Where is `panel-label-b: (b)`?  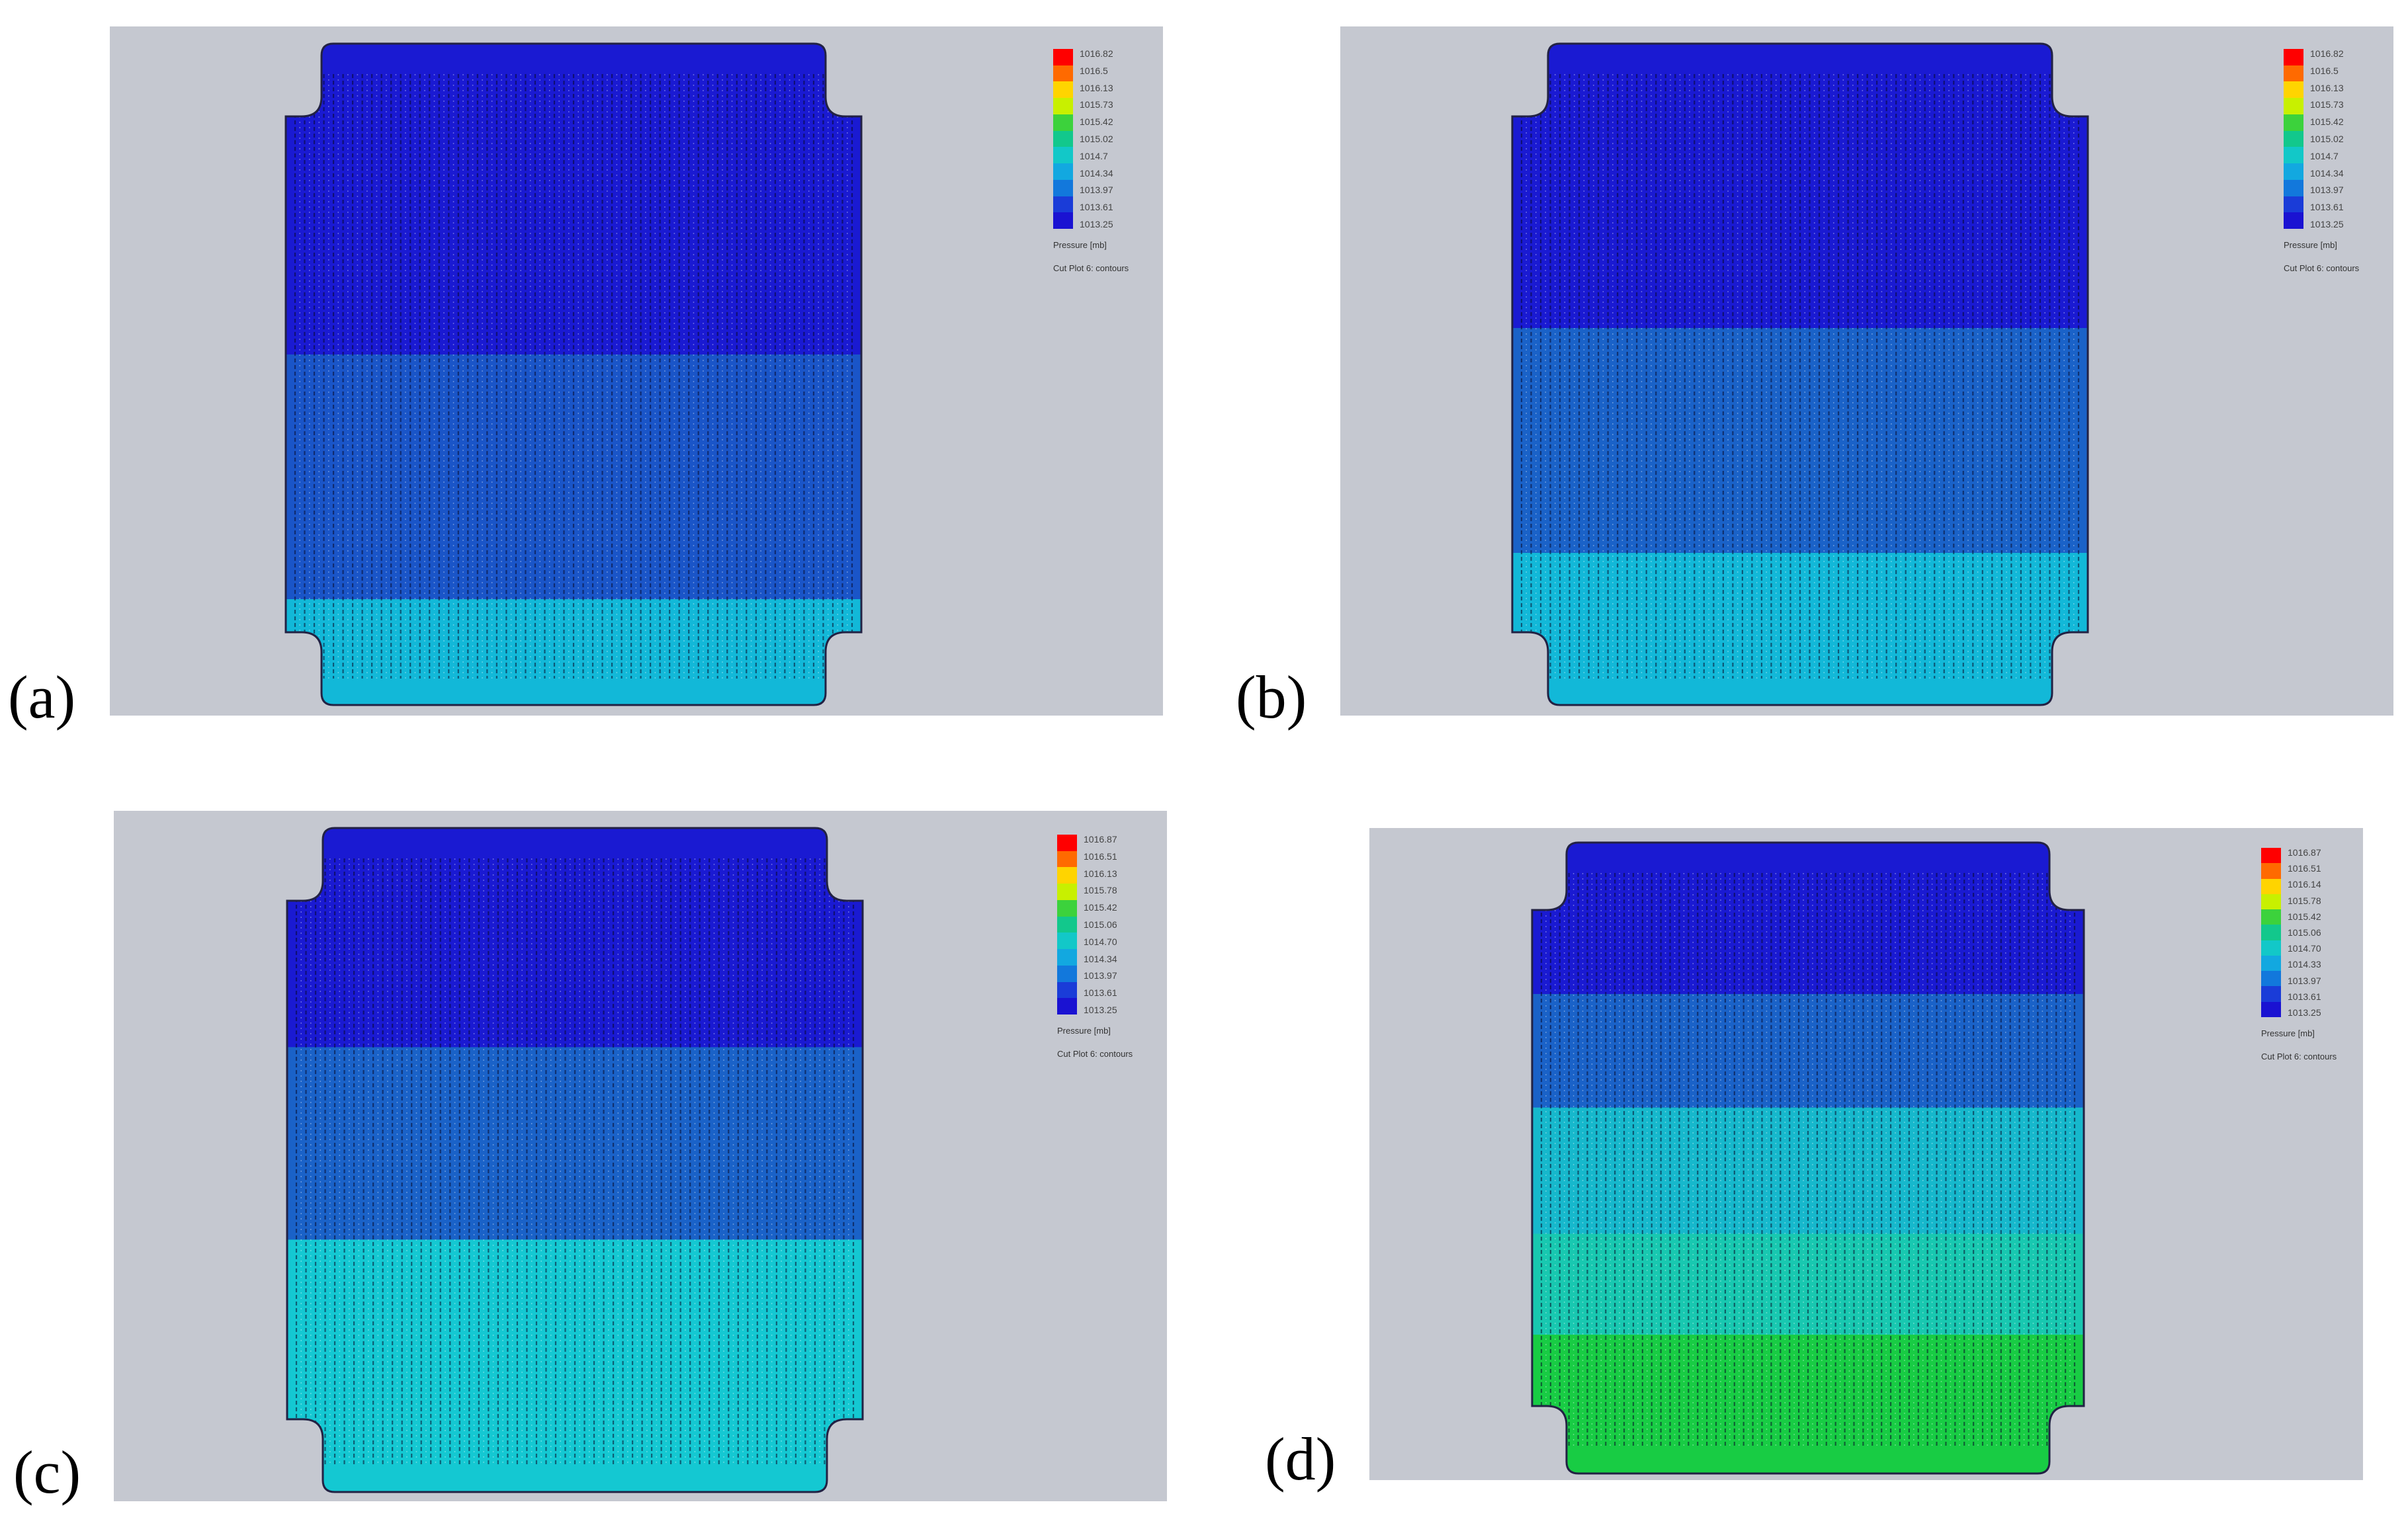
panel-label-b: (b) is located at coordinates (1271, 697).